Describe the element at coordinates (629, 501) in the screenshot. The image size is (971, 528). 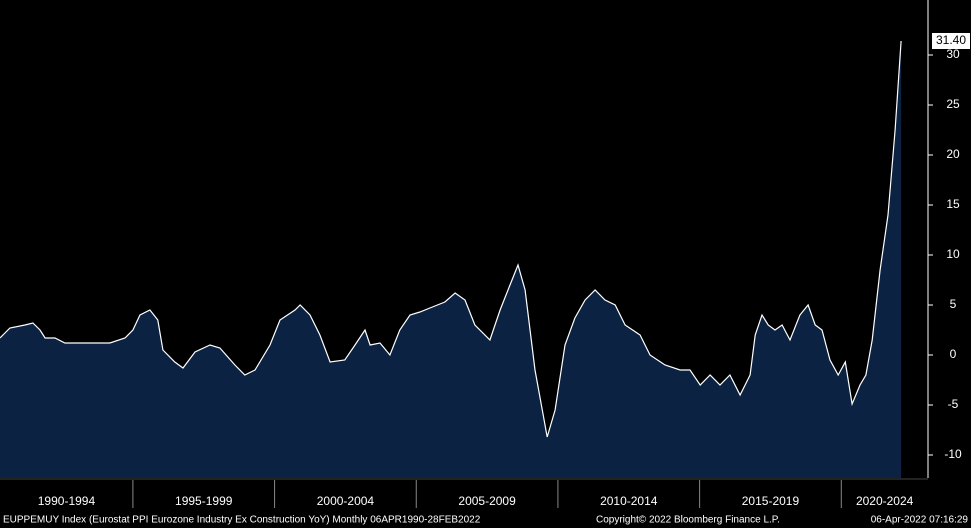
I see `x-period-label: 2010-2014` at that location.